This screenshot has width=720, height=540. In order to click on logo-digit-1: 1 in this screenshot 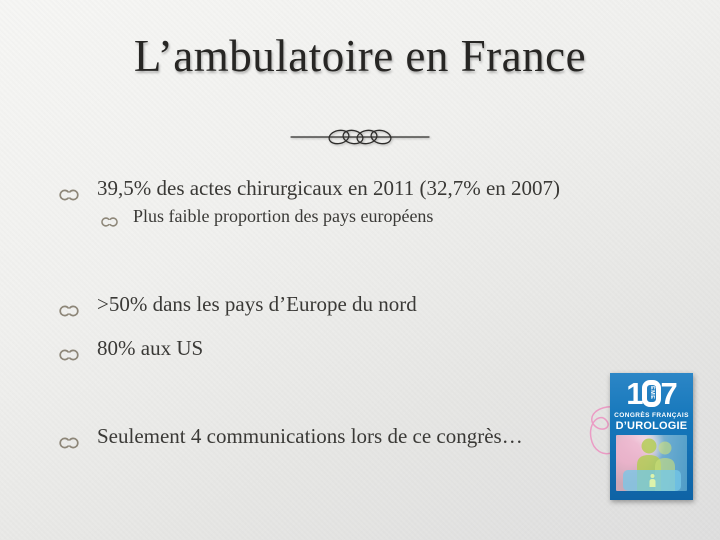, I will do `click(634, 393)`.